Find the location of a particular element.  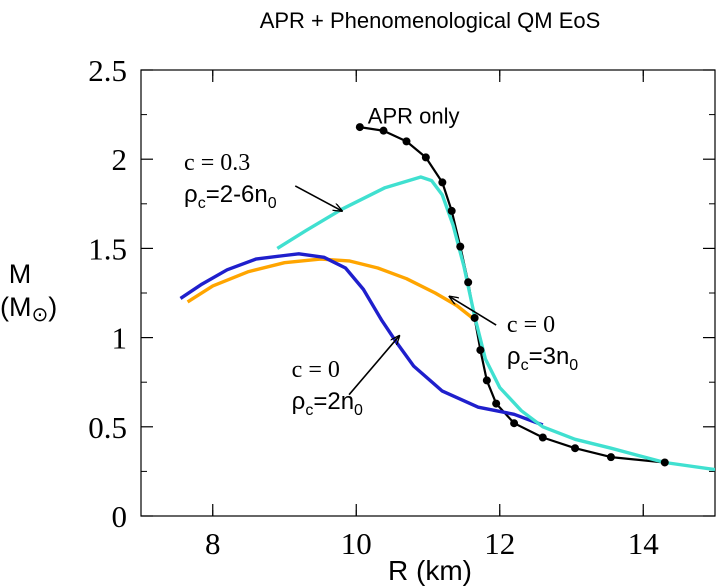

annotation-apr-label: APR only is located at coordinates (414, 116).